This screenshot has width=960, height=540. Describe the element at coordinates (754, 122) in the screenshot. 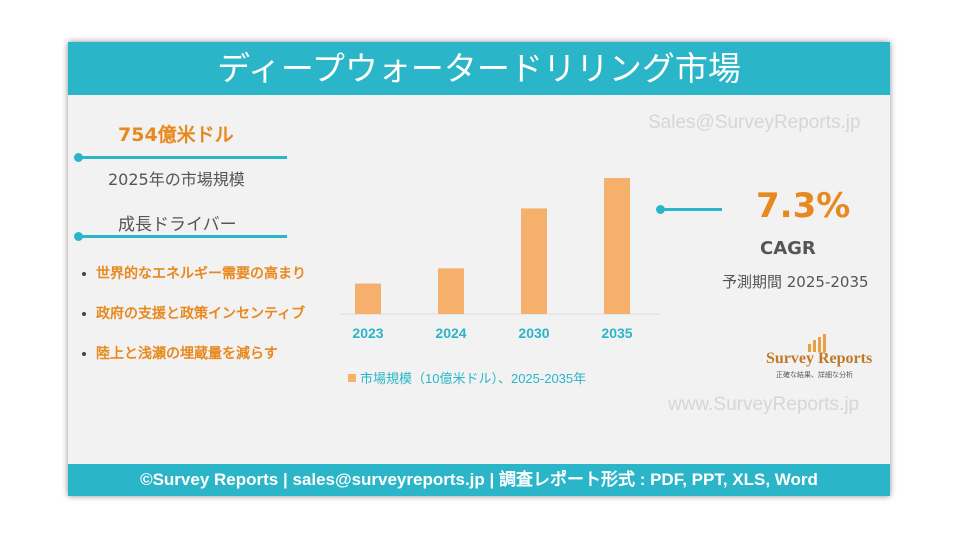

I see `watermark-email: Sales@SurveyReports.jp` at that location.